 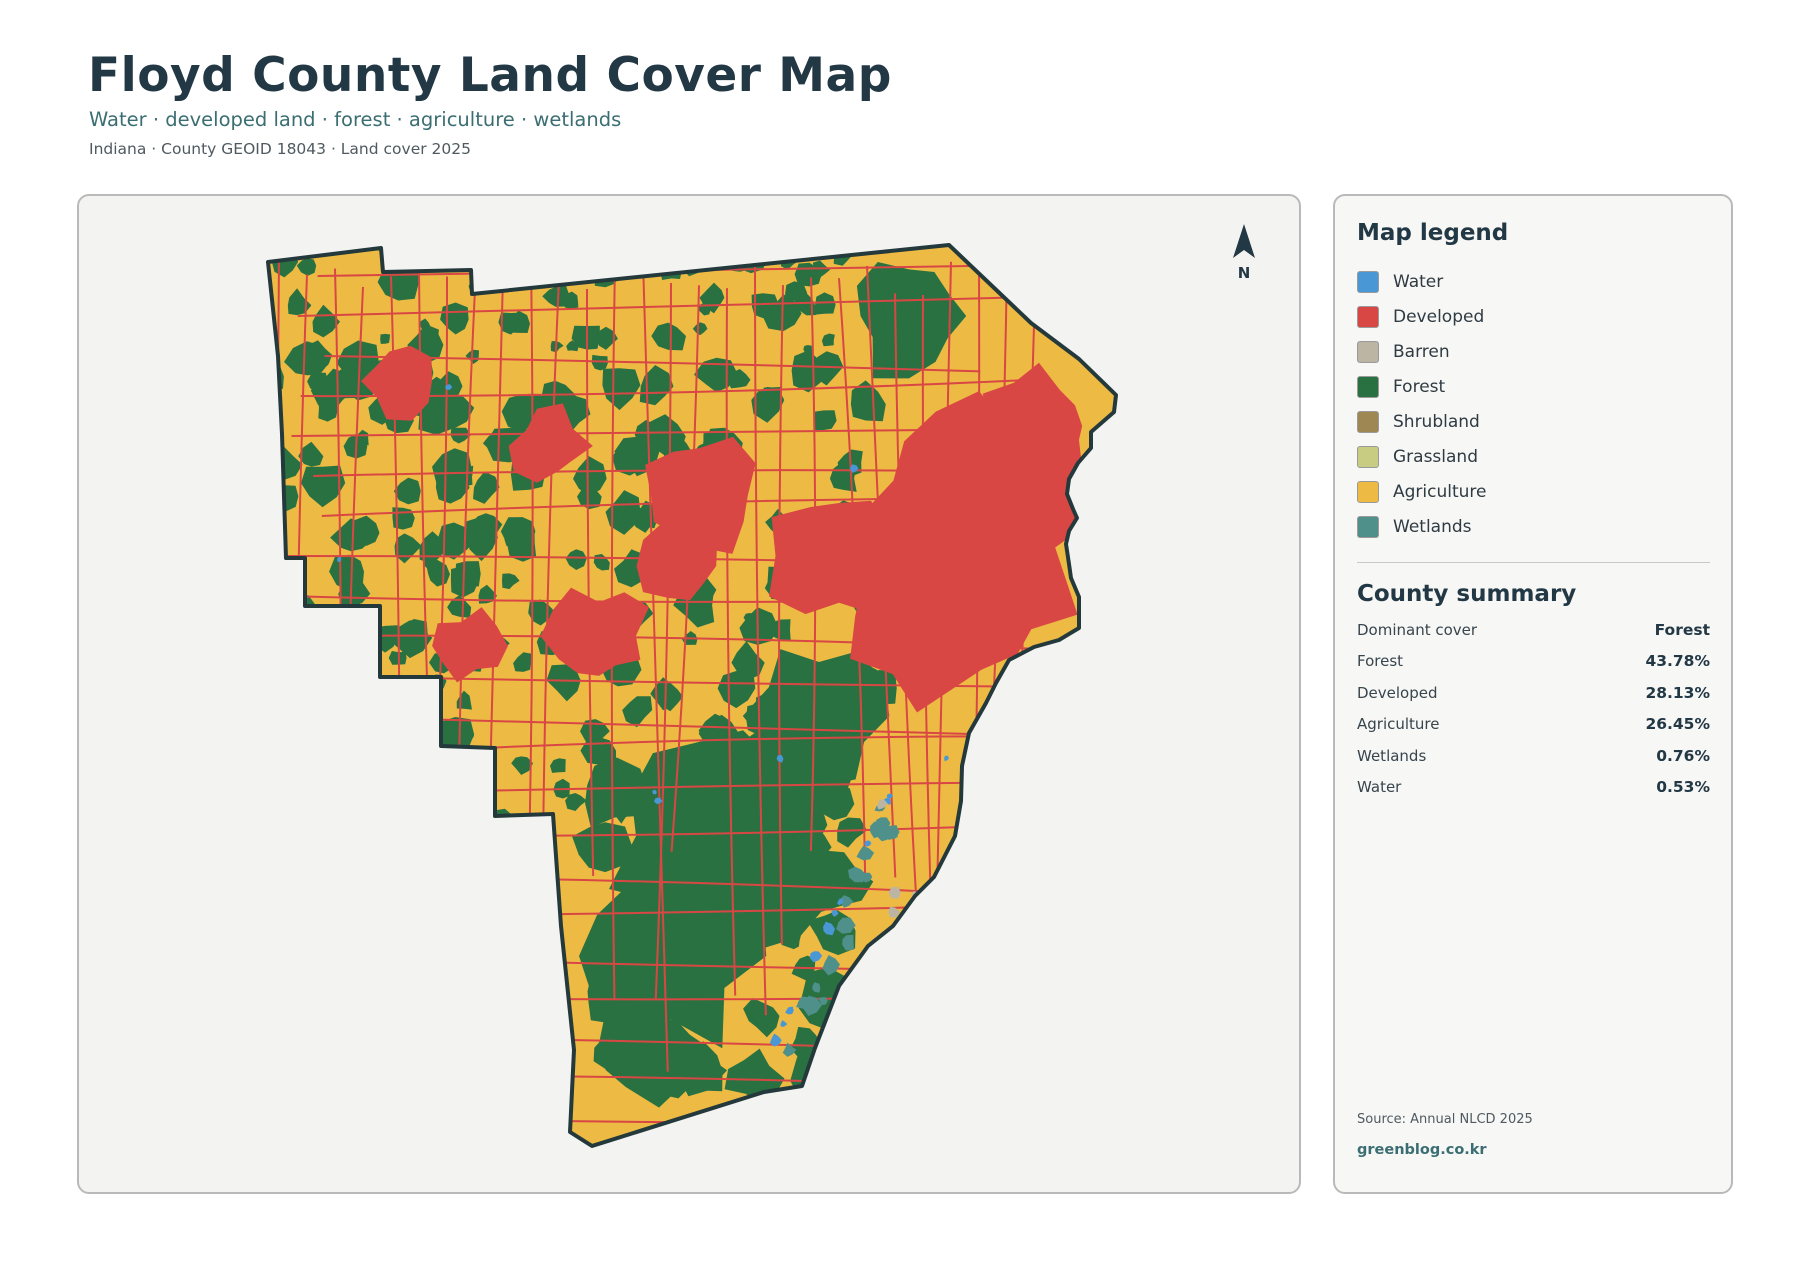 I want to click on summary-title: County summary, so click(x=1467, y=594).